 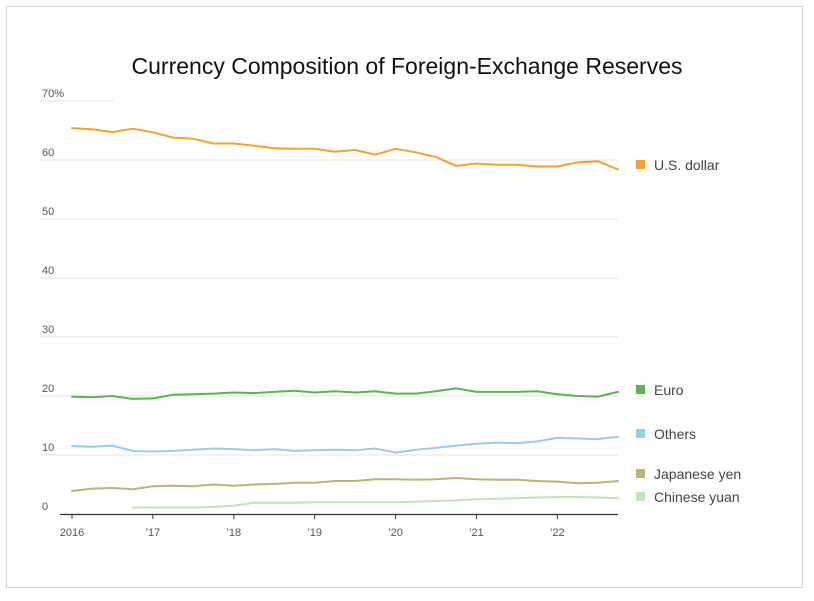 What do you see at coordinates (45, 507) in the screenshot?
I see `y-tick-label: 0` at bounding box center [45, 507].